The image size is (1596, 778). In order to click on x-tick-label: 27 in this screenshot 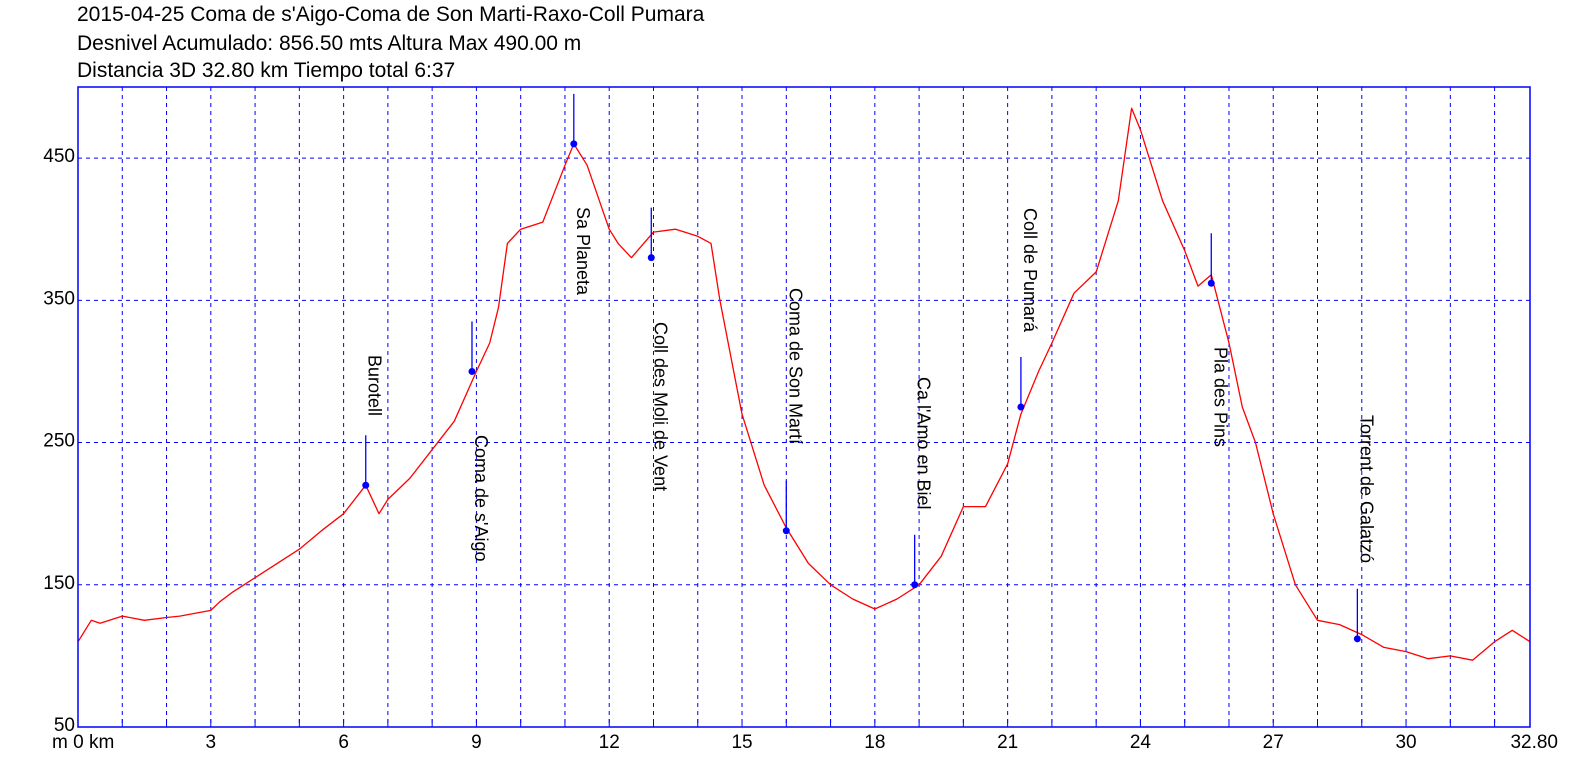, I will do `click(1273, 742)`.